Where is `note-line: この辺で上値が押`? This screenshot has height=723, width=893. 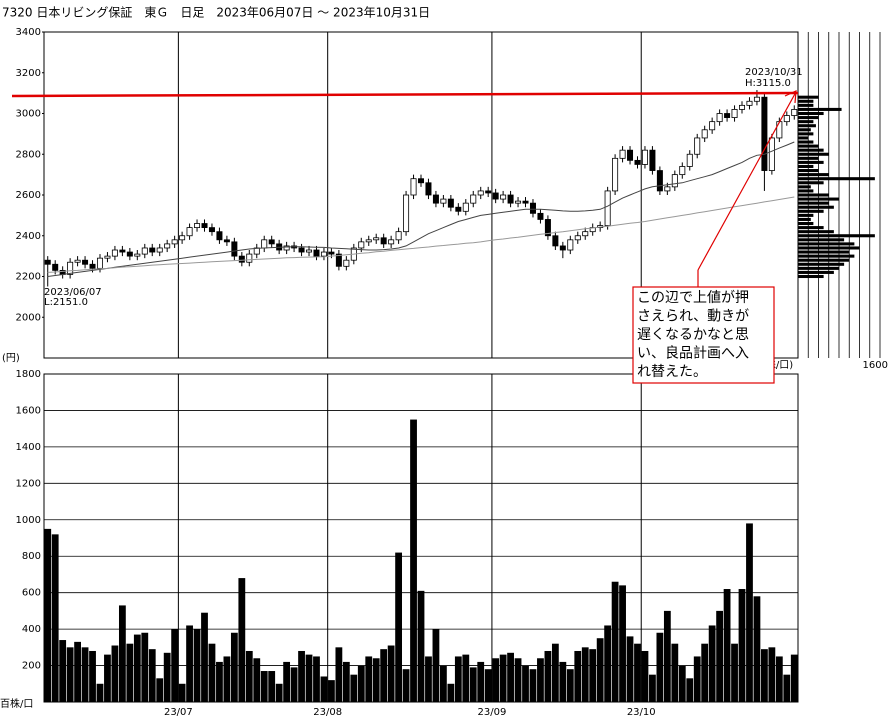 note-line: この辺で上値が押 is located at coordinates (693, 298).